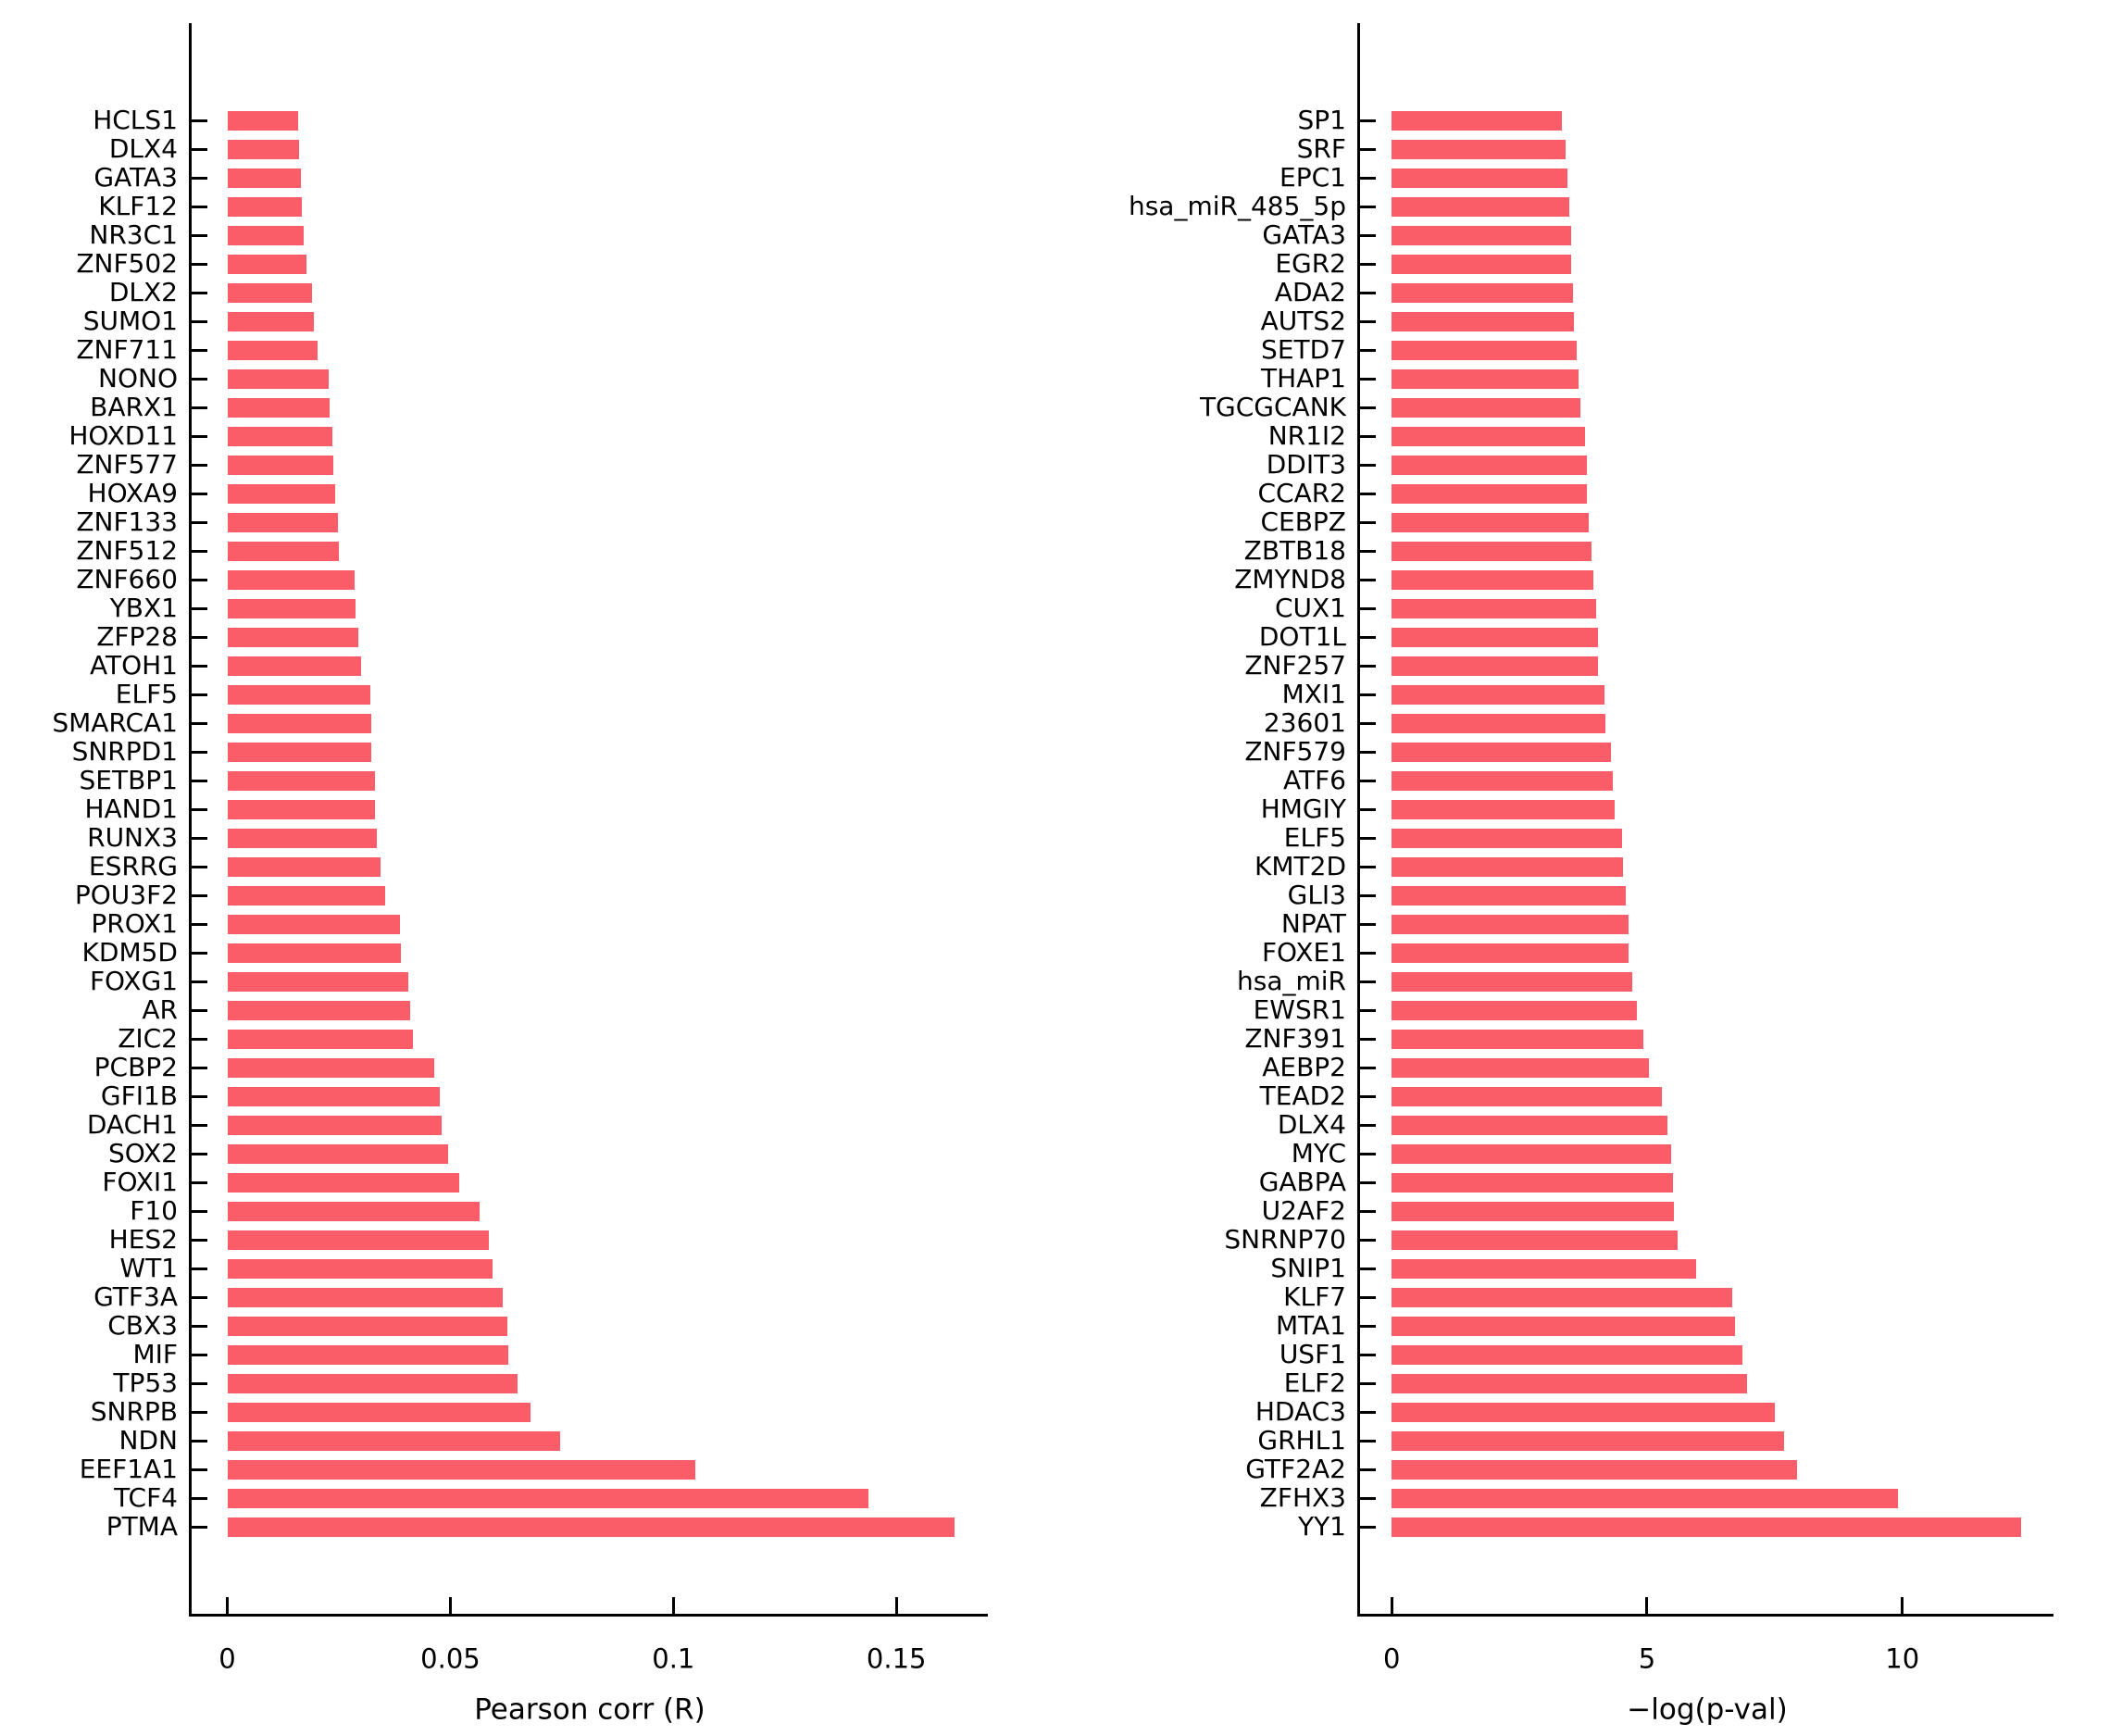  I want to click on bar-ADA2, so click(1482, 292).